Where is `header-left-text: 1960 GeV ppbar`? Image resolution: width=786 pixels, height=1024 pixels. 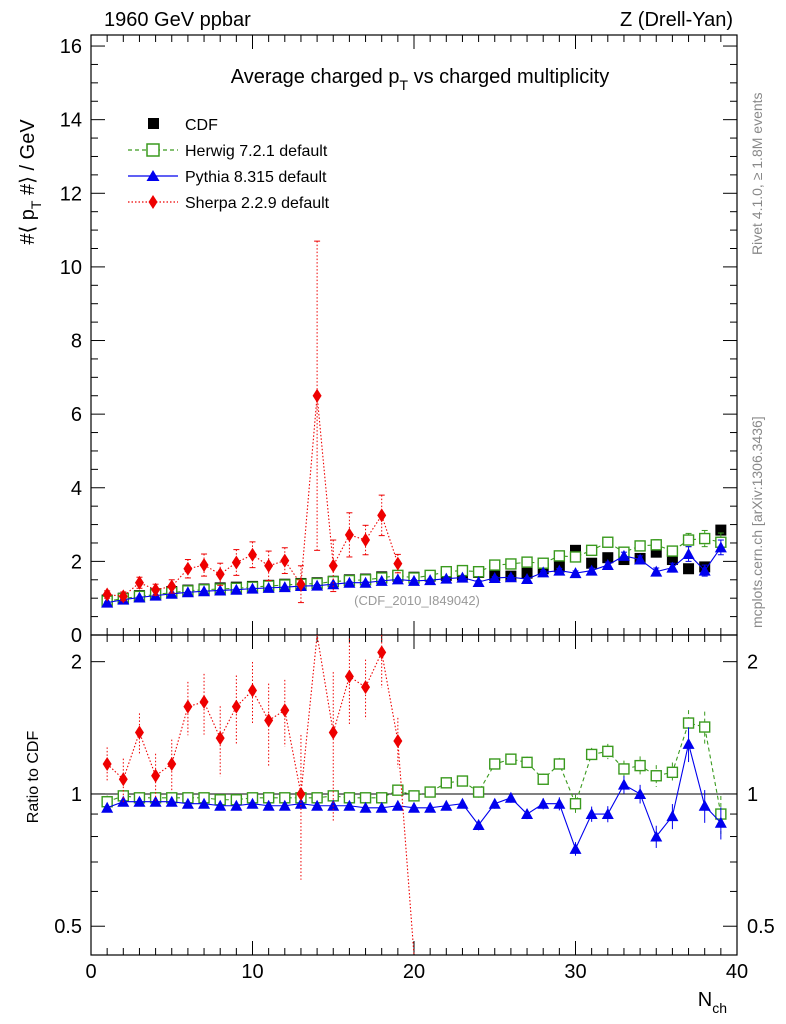
header-left-text: 1960 GeV ppbar is located at coordinates (177, 20).